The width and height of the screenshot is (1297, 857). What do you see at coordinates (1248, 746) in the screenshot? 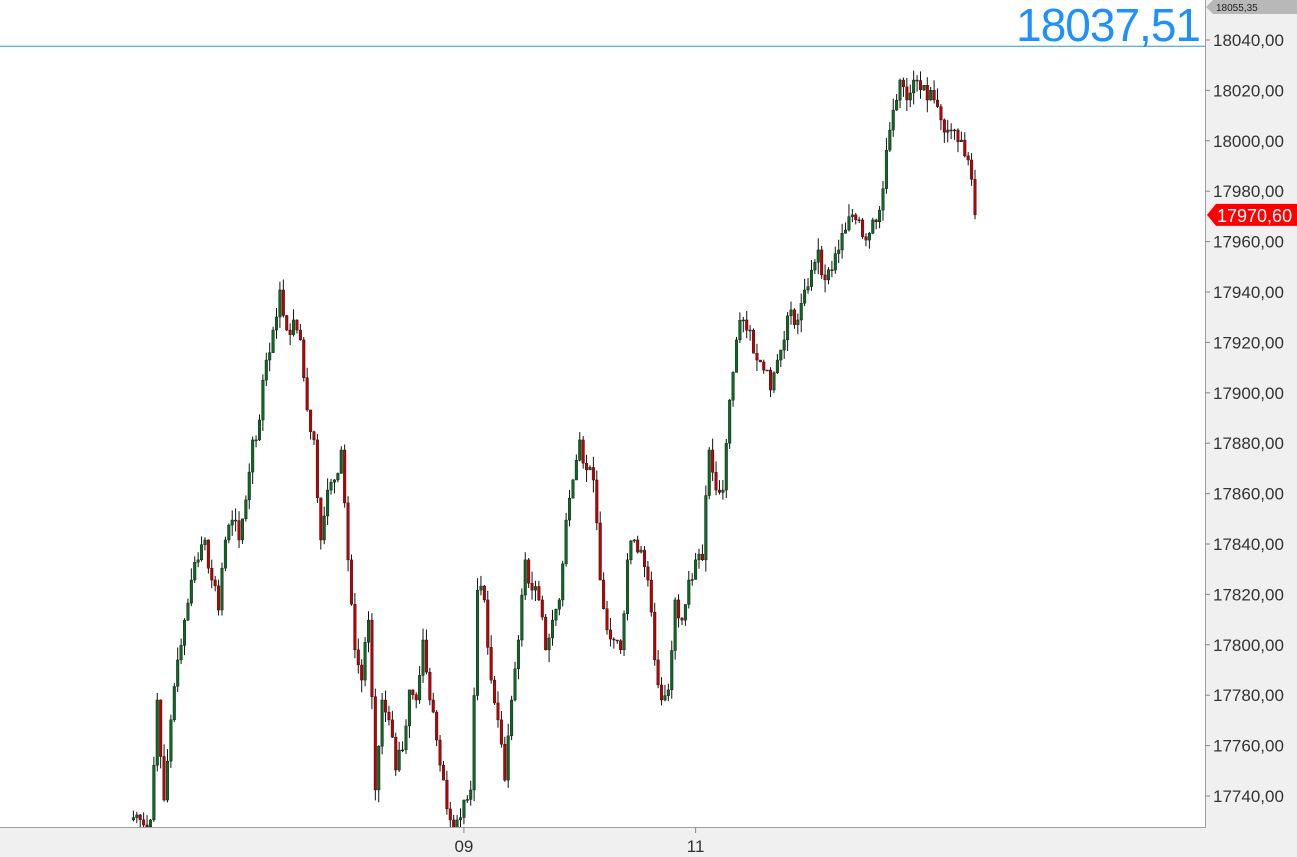
I see `y-tick-label: 17760,00` at bounding box center [1248, 746].